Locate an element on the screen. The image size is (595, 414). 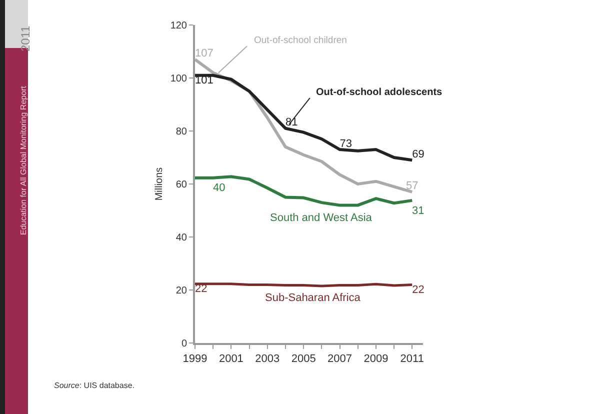
series-label: Sub-Saharan Africa is located at coordinates (313, 298).